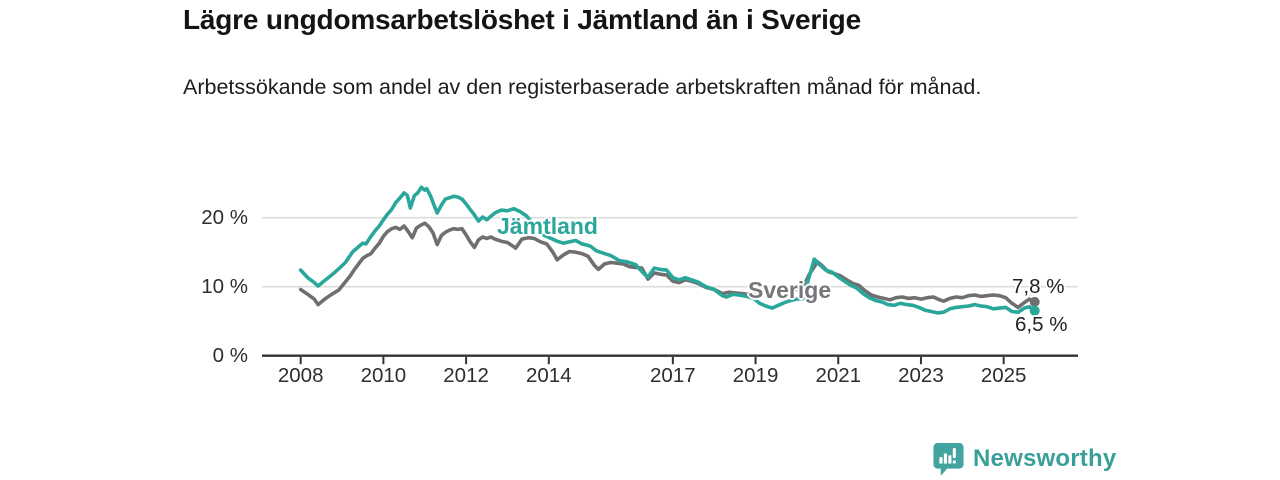  I want to click on x-tick-label: 2021, so click(838, 375).